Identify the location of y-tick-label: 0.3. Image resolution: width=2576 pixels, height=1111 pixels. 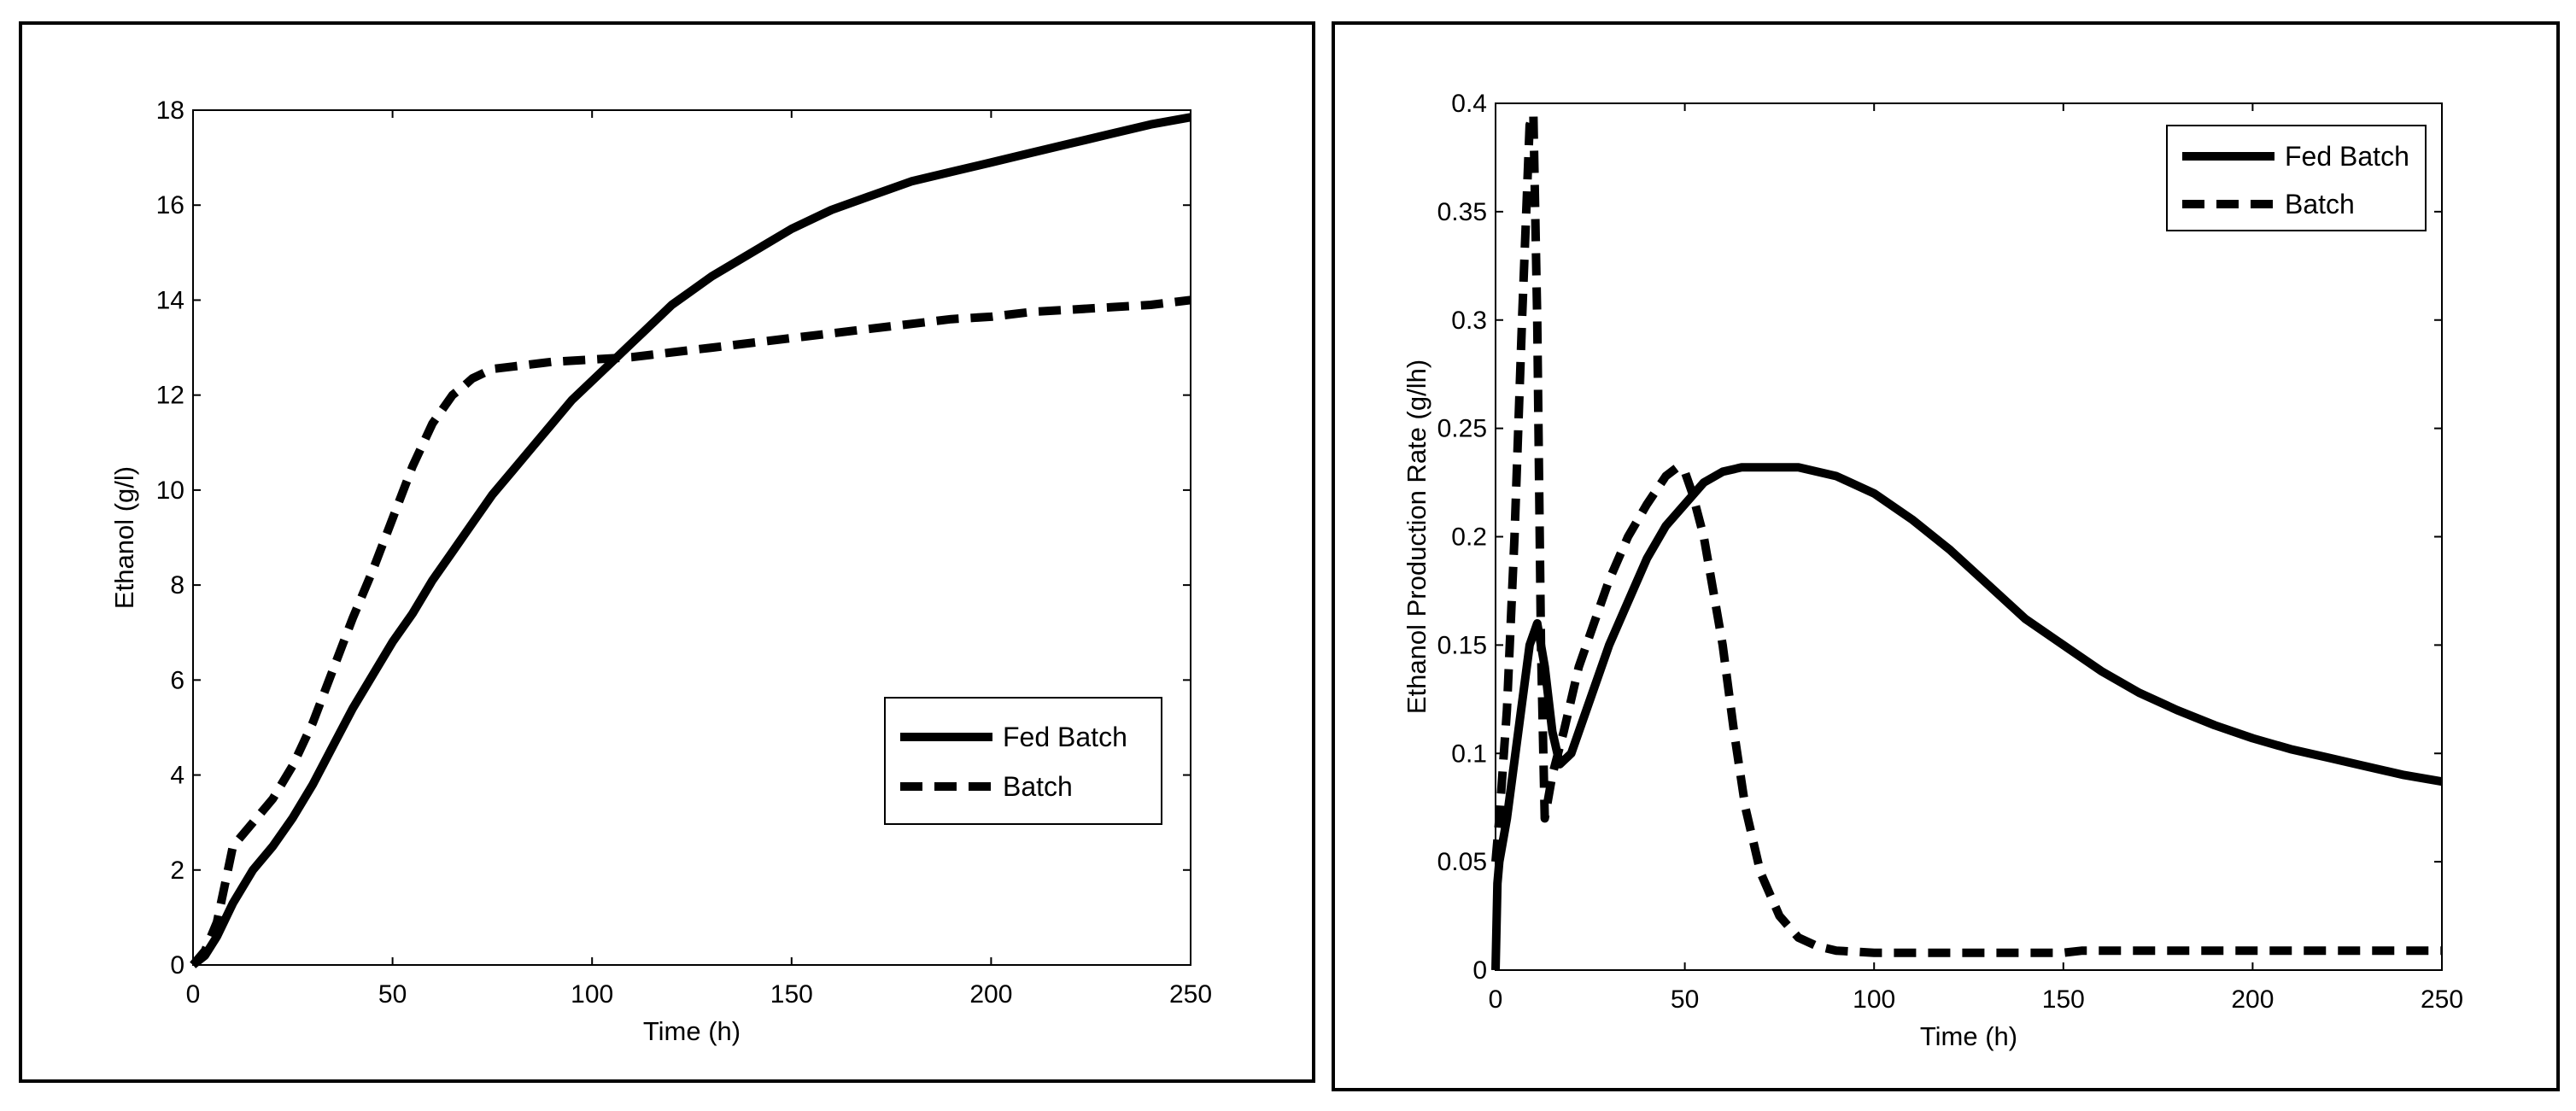
(1469, 321).